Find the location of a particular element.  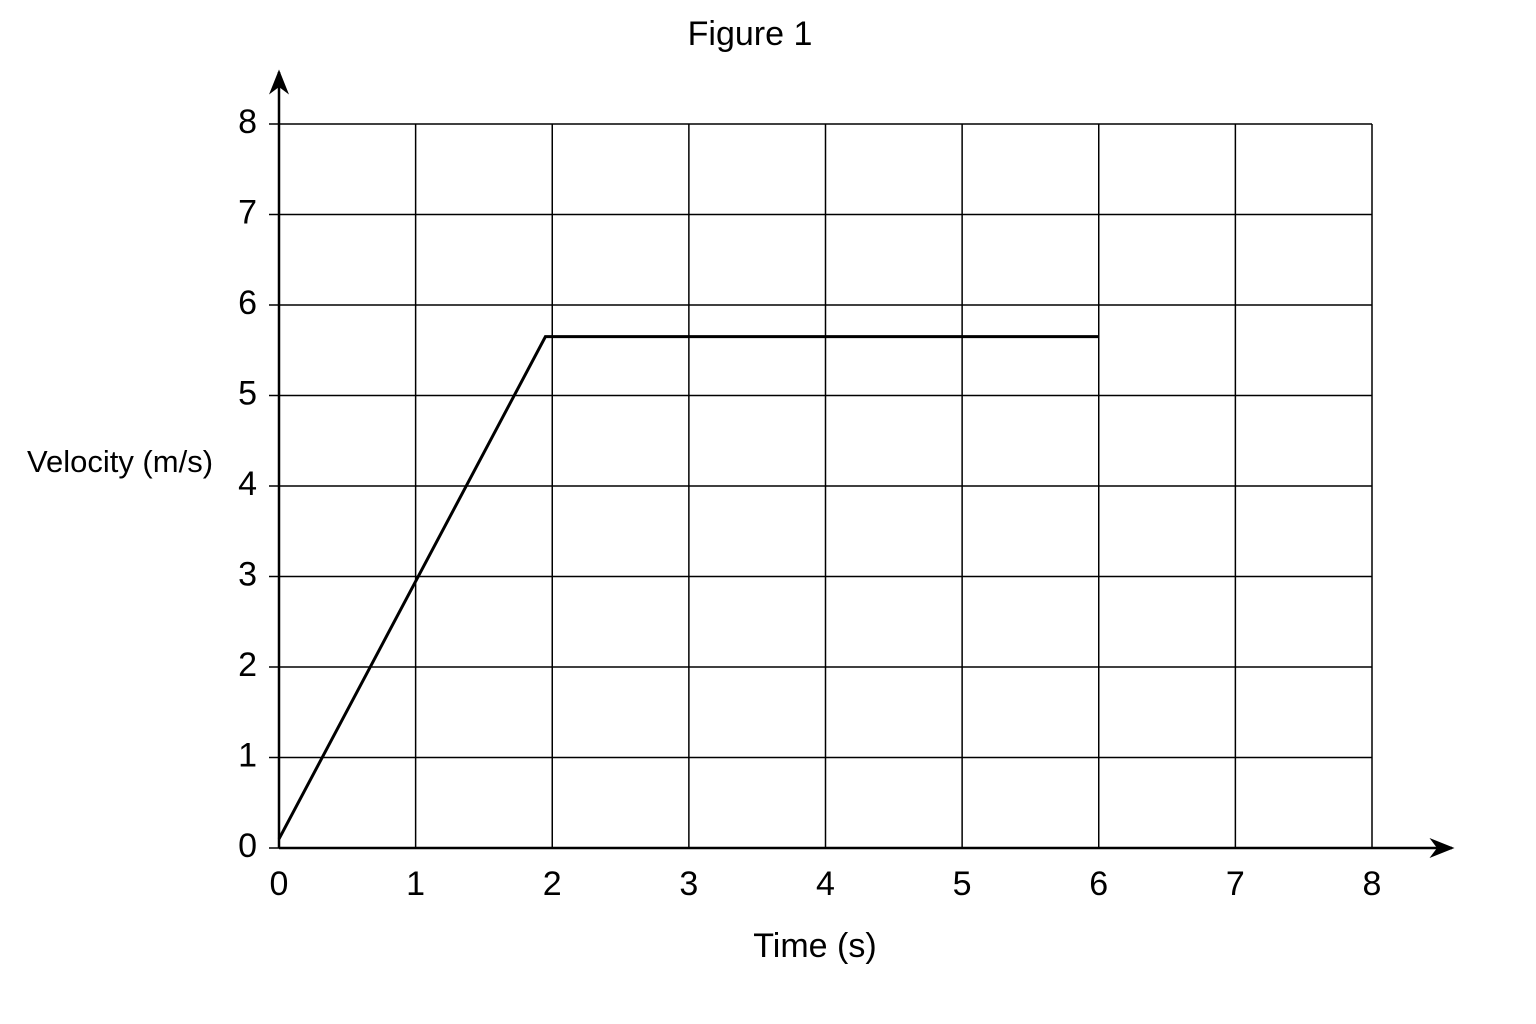

x-tick-label: 4 is located at coordinates (825, 884).